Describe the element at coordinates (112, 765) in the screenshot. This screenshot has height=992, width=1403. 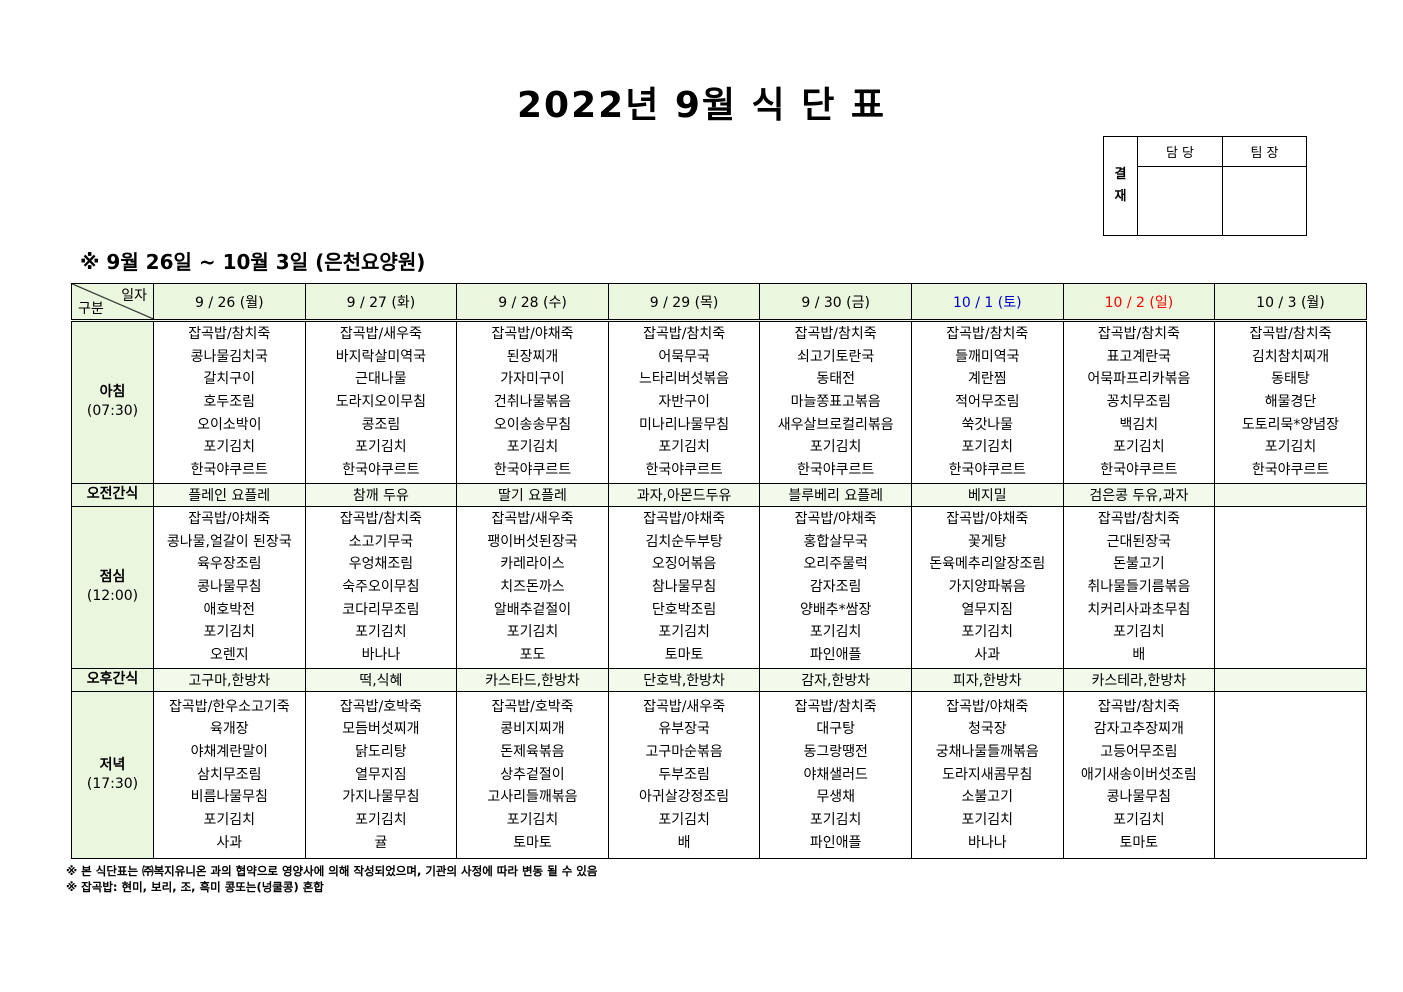
I see `meal-label: 저녁` at that location.